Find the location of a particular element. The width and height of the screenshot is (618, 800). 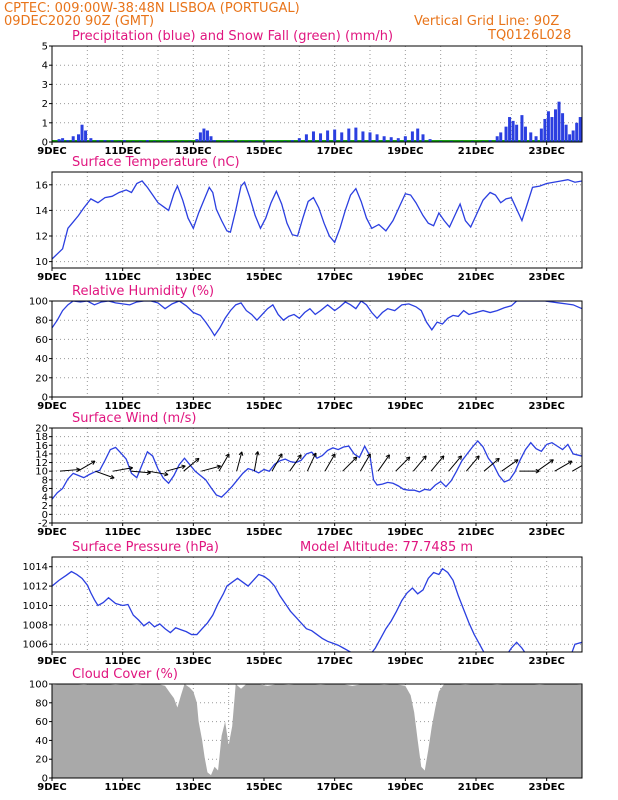

y-tick-label: 12 is located at coordinates (41, 463).